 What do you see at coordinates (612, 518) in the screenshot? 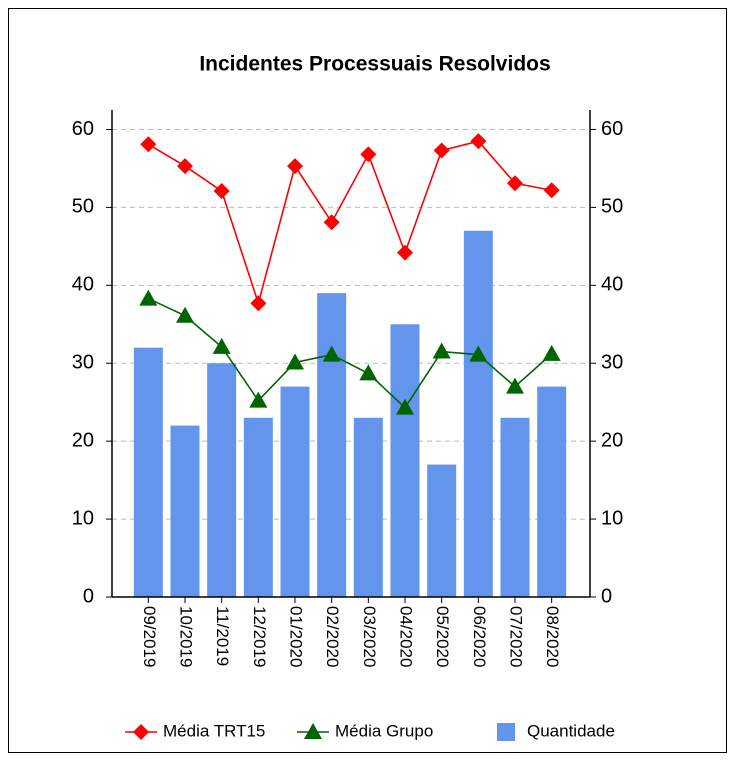
I see `y2-tick-label: 10` at bounding box center [612, 518].